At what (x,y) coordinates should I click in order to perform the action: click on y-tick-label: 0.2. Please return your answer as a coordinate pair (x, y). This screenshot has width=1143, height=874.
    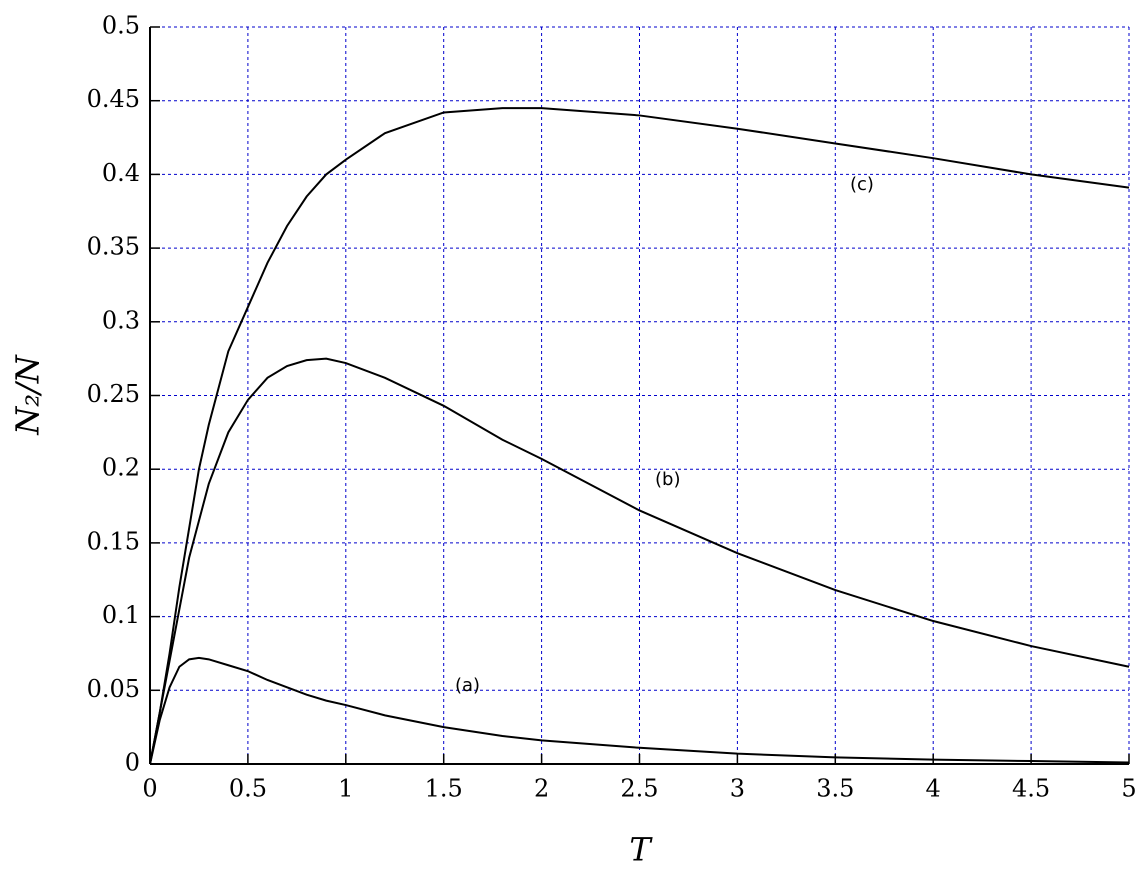
    Looking at the image, I should click on (121, 468).